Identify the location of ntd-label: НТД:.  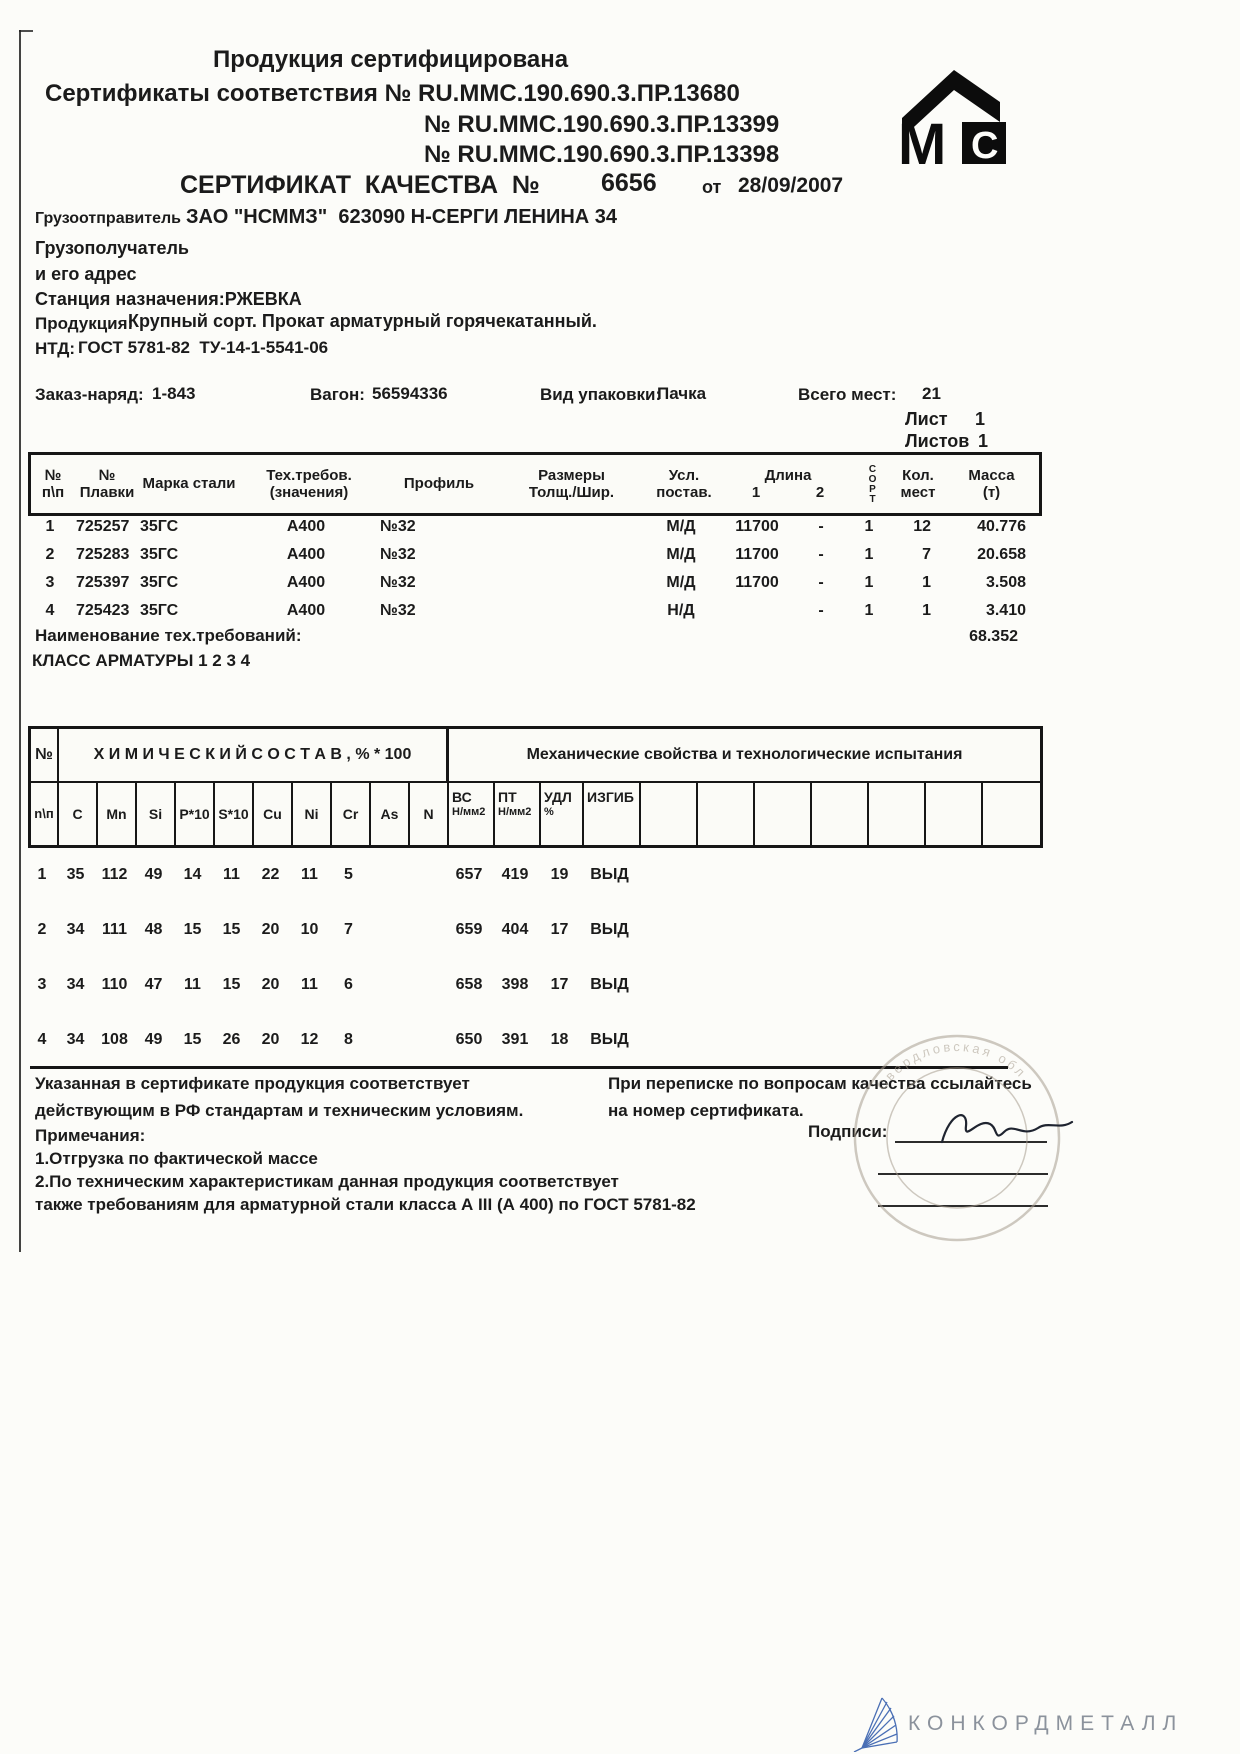
(55, 348).